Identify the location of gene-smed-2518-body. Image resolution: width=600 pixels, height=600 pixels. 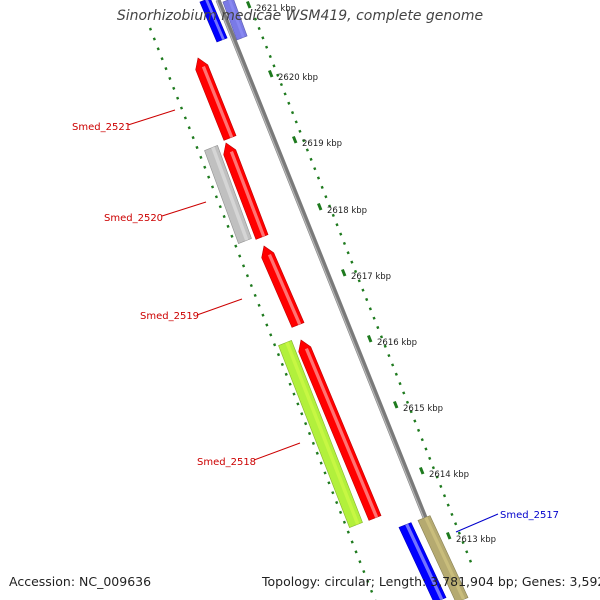
(320, 434).